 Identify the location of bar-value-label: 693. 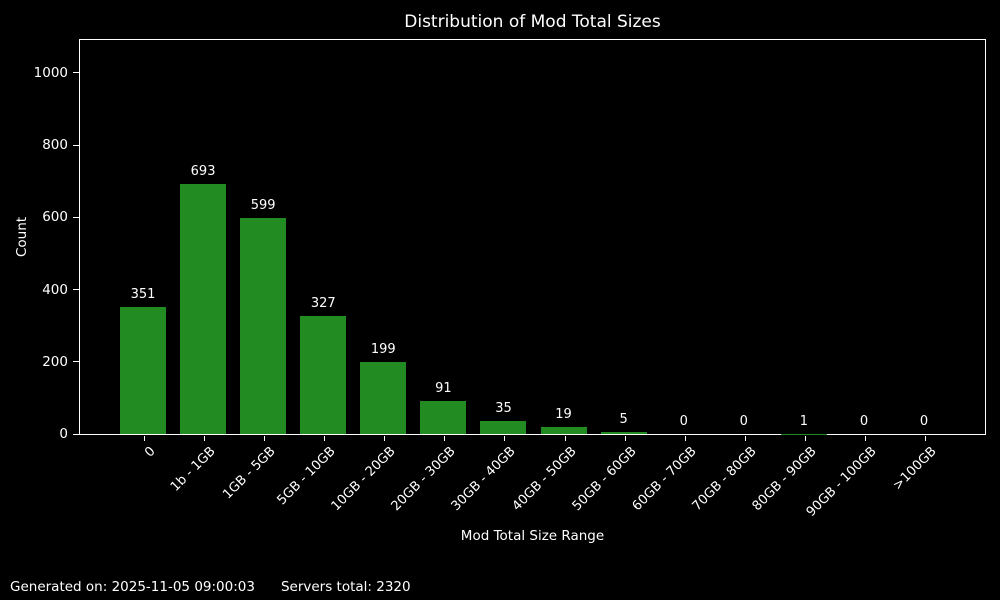
(203, 171).